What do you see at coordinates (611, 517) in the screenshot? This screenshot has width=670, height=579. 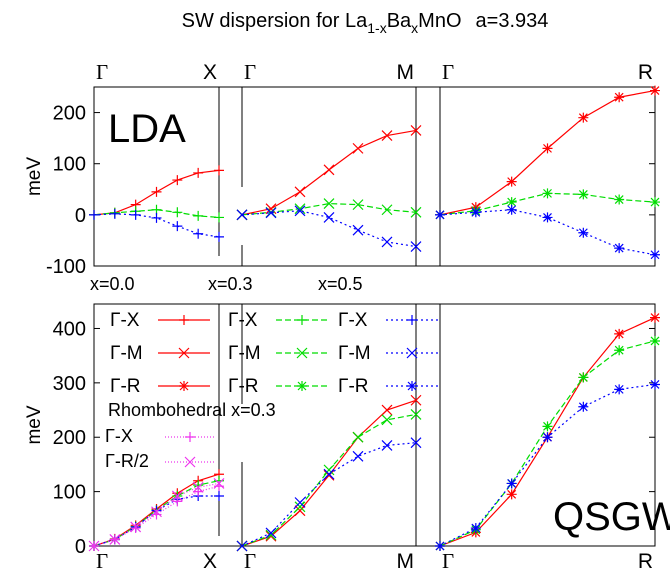 I see `method-label: QSGW` at bounding box center [611, 517].